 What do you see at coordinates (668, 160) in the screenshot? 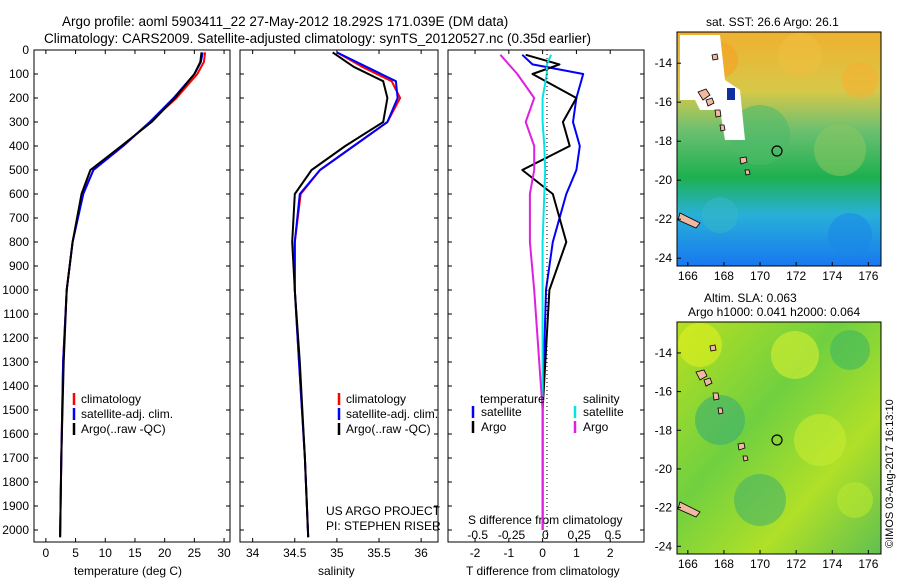
I see `map1-y-axis: -14 -16 -18 -20 -22 -24` at bounding box center [668, 160].